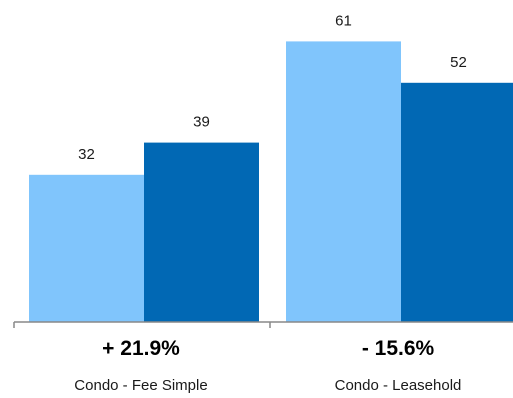  I want to click on bar-leasehold-dark, so click(457, 202).